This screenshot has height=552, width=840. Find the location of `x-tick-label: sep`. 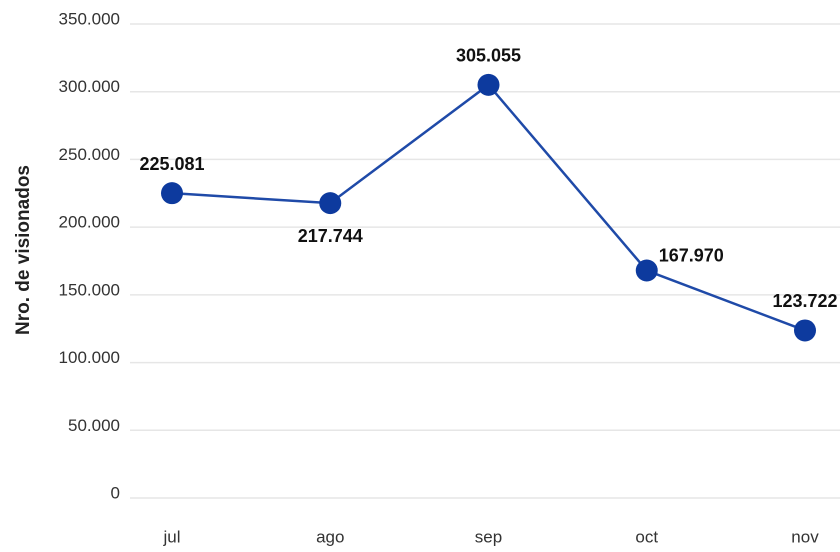

x-tick-label: sep is located at coordinates (488, 536).